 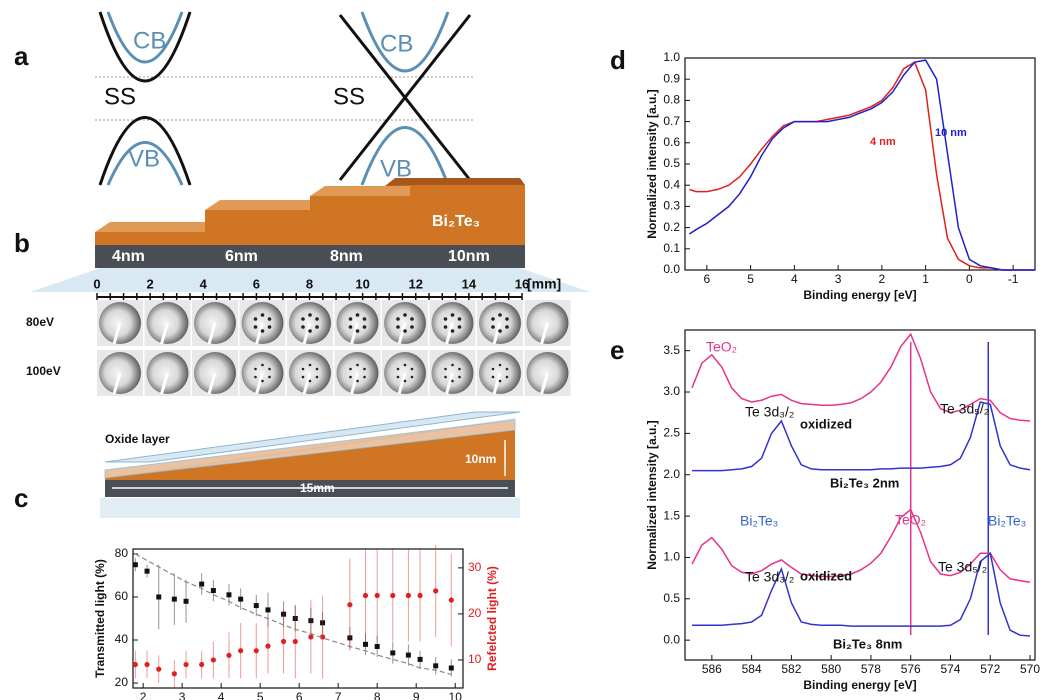 What do you see at coordinates (671, 598) in the screenshot?
I see `y-tick-label: 0.5` at bounding box center [671, 598].